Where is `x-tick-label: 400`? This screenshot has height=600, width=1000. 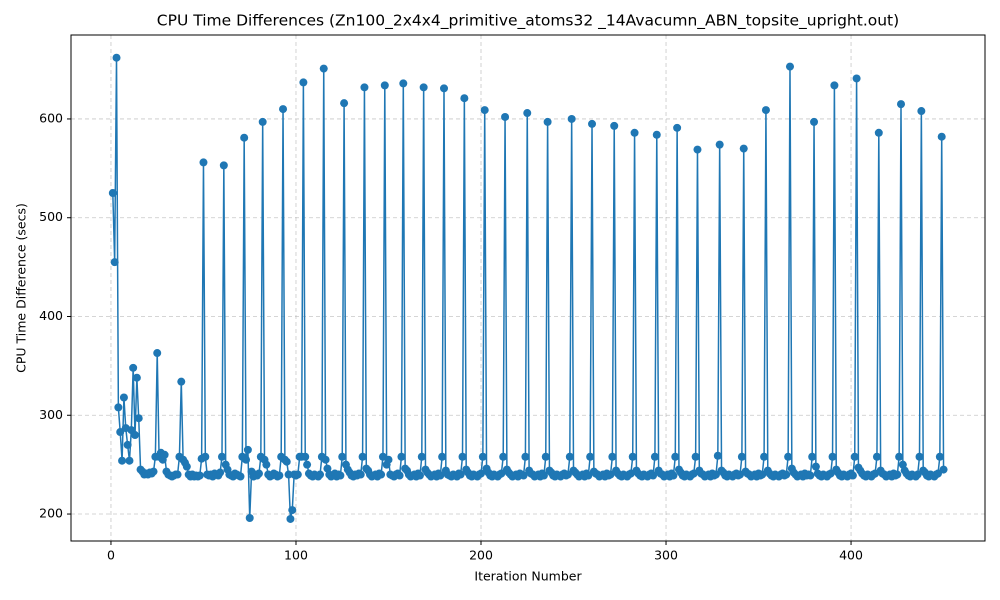 x-tick-label: 400 is located at coordinates (851, 555).